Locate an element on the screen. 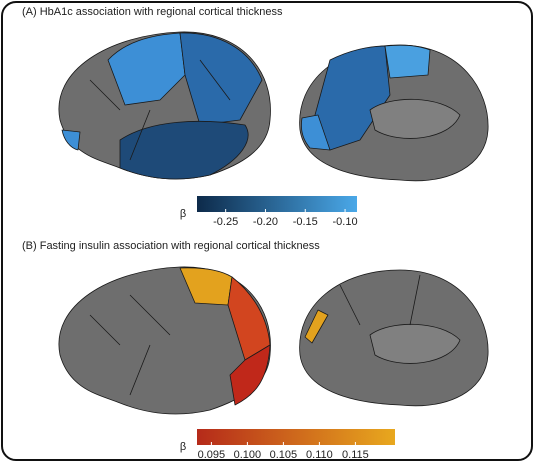 The height and width of the screenshot is (463, 535). tick-label: 0.110 is located at coordinates (319, 455).